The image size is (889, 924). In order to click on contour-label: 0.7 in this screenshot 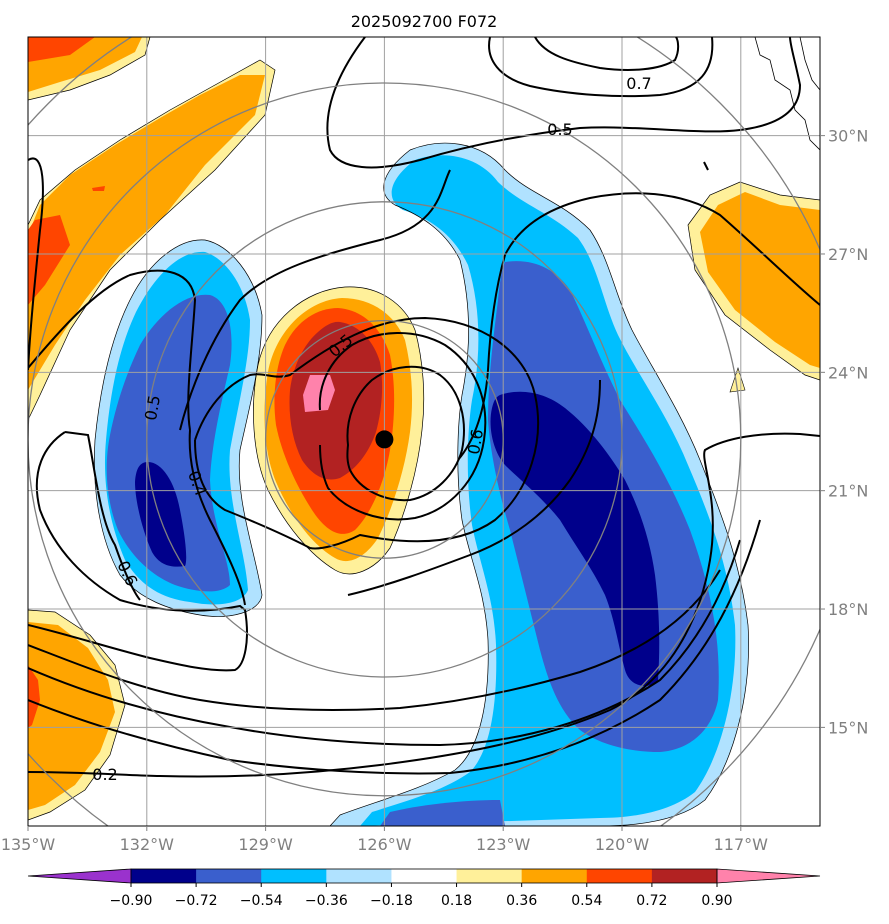, I will do `click(638, 83)`.